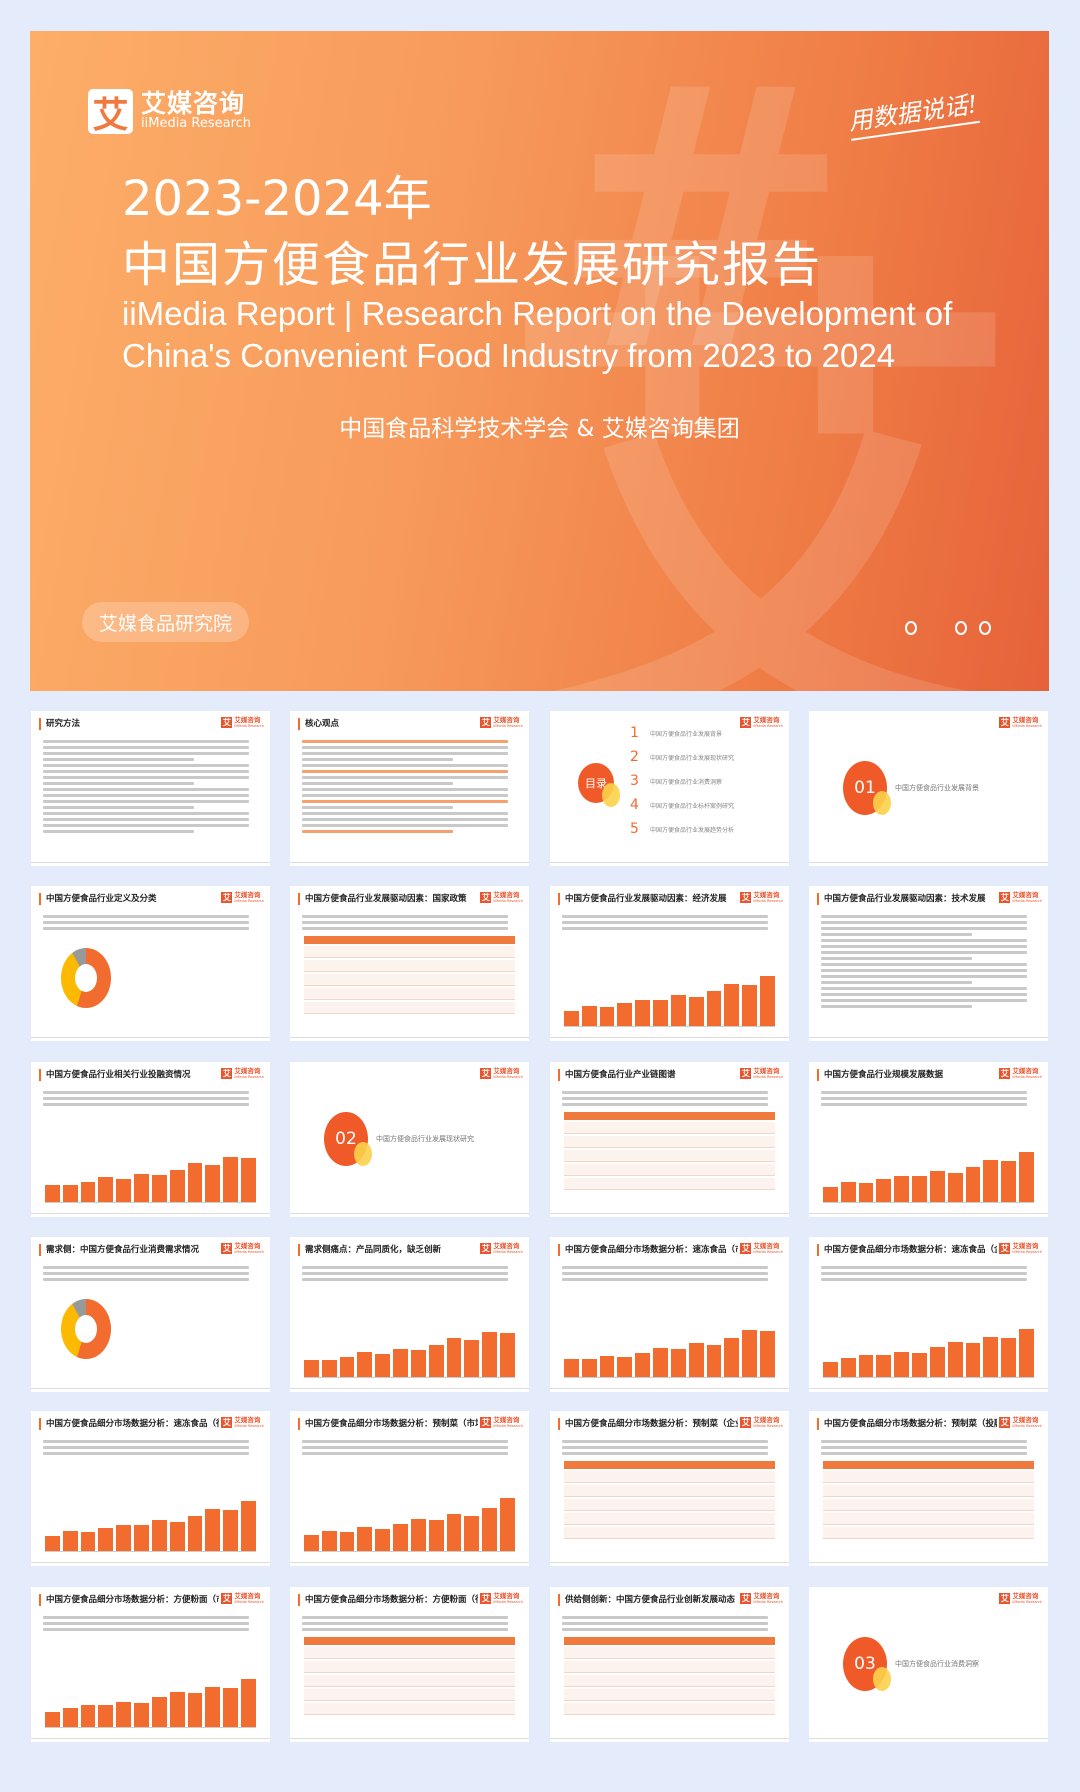 The width and height of the screenshot is (1080, 1792). I want to click on slide-thumbnail: 艾艾媒咨询 iiMedia Research 03 中国方便食品行业消费洞察, so click(928, 1664).